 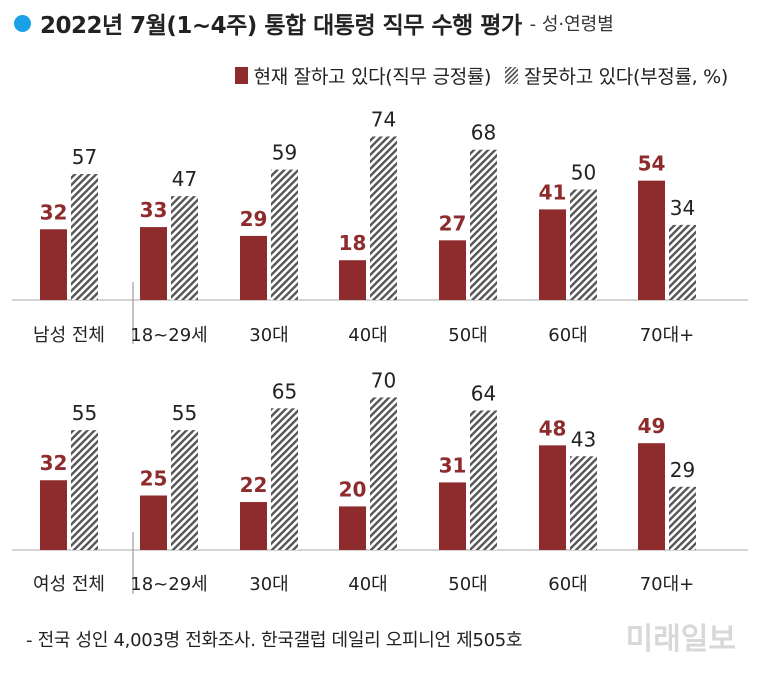 What do you see at coordinates (254, 219) in the screenshot?
I see `data-label-positive: 29` at bounding box center [254, 219].